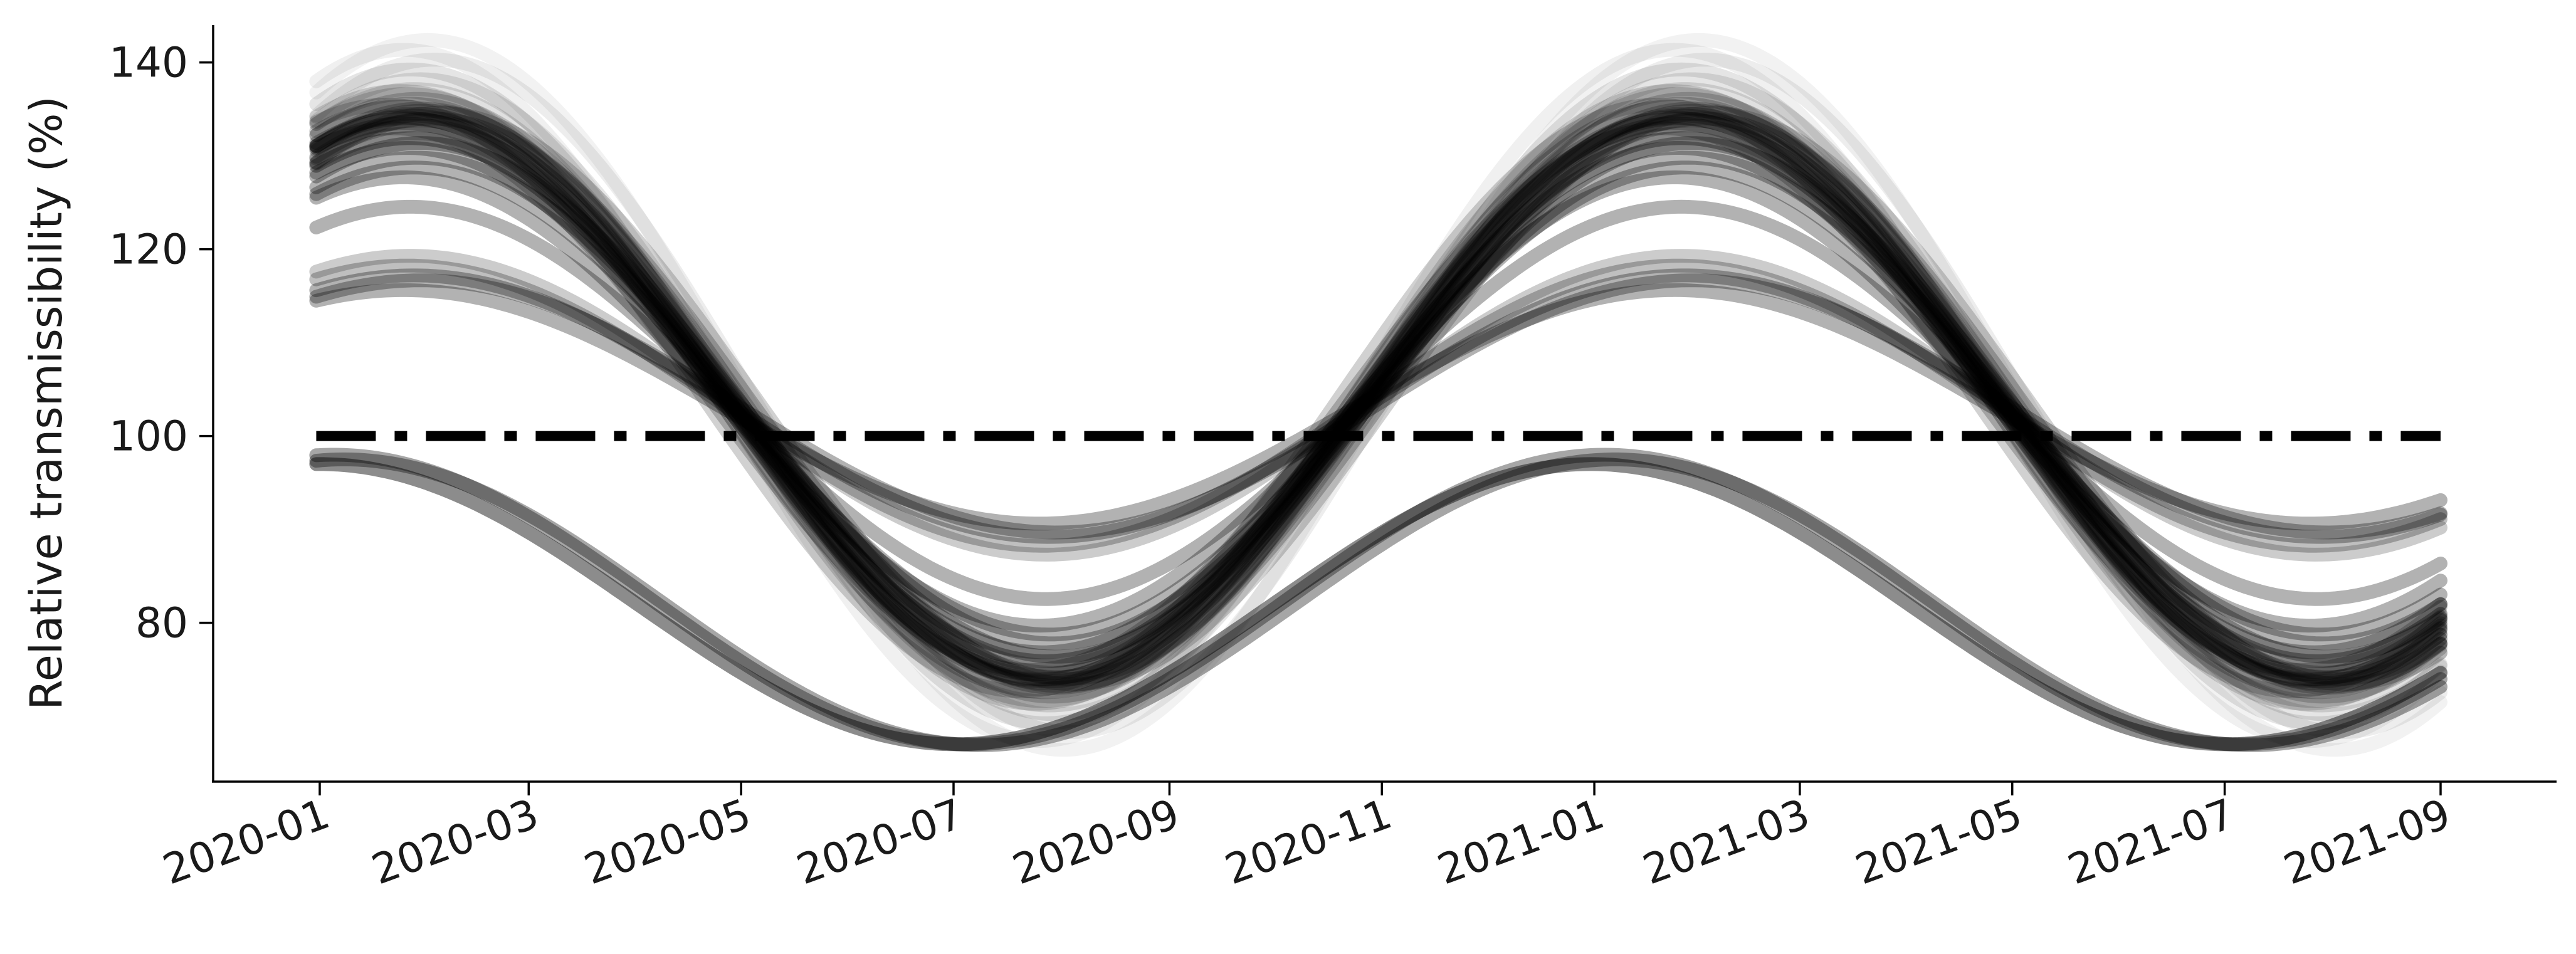  I want to click on y-tick-label: 100, so click(148, 436).